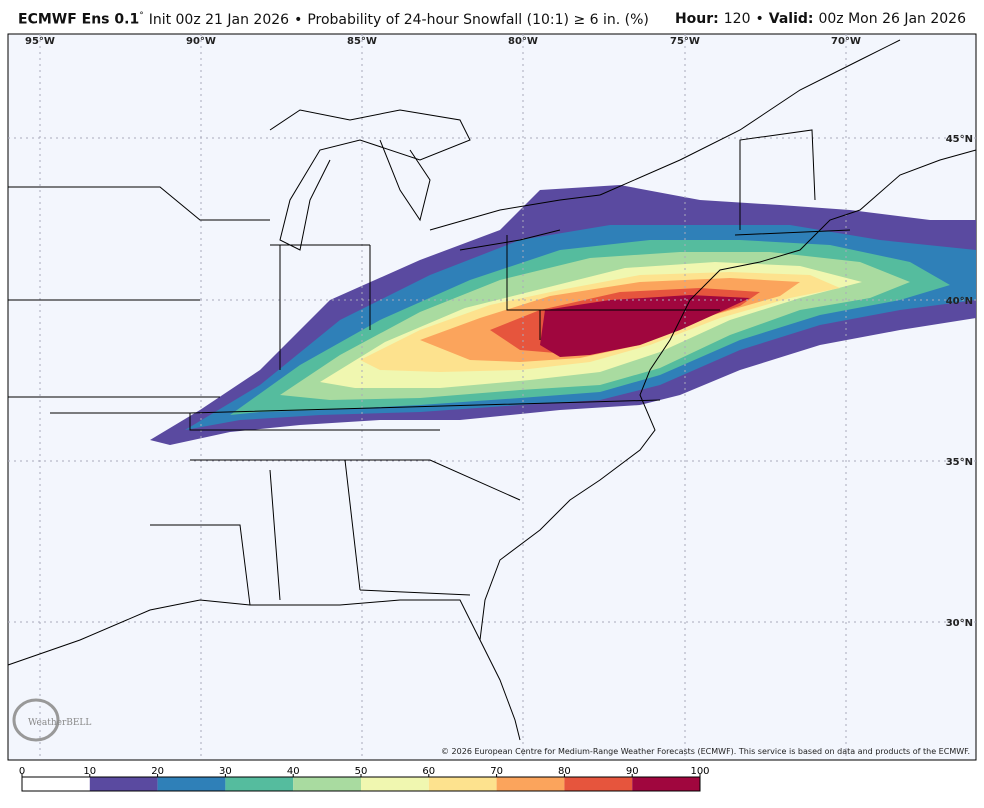 This screenshot has width=984, height=808. What do you see at coordinates (696, 19) in the screenshot?
I see `hour-label: Hour:` at bounding box center [696, 19].